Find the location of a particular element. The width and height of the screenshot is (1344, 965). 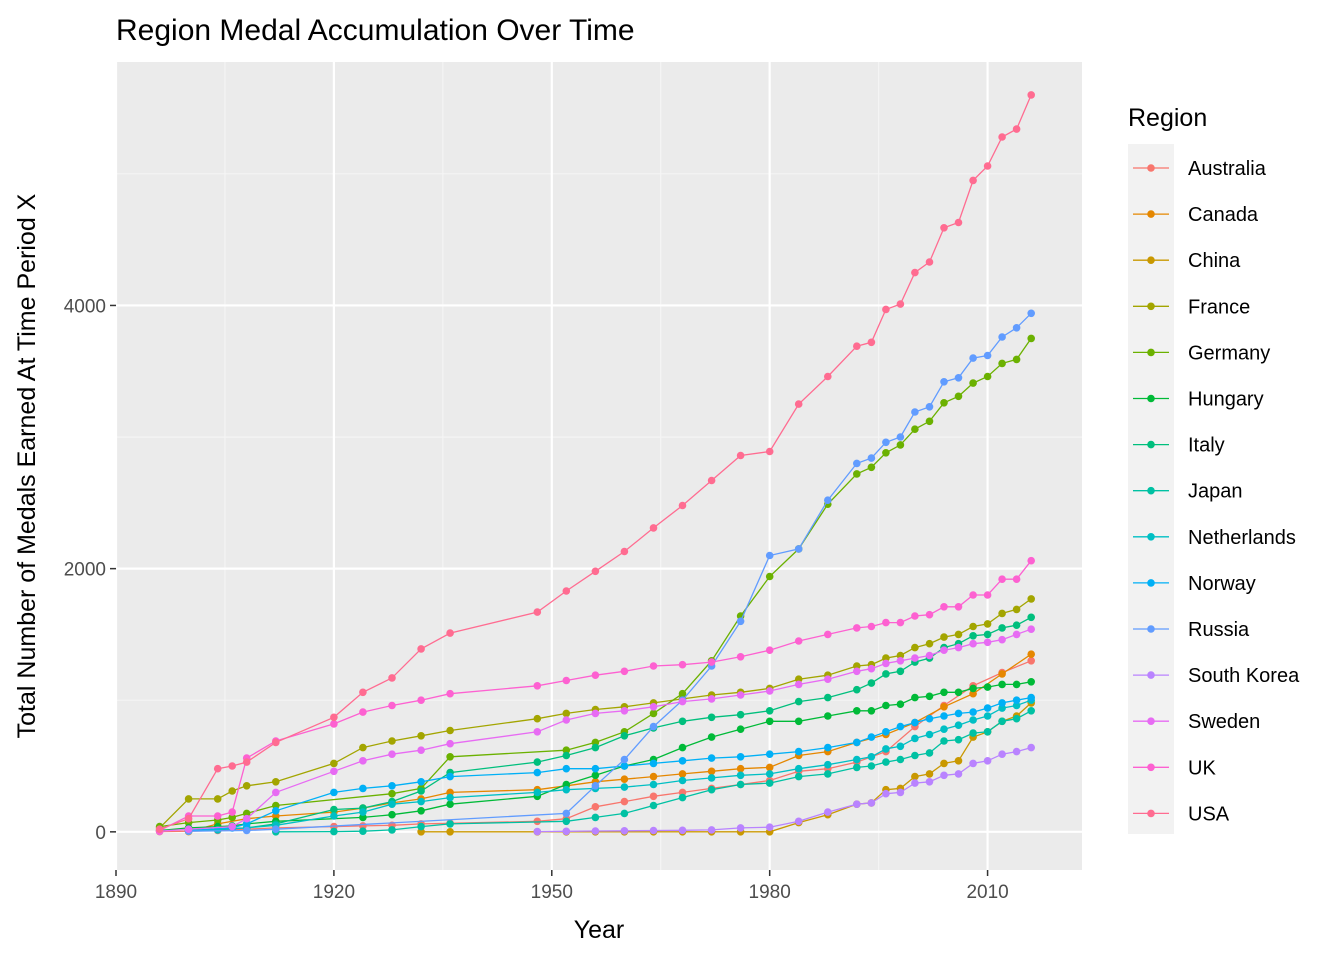

data-point-italy is located at coordinates (566, 755).